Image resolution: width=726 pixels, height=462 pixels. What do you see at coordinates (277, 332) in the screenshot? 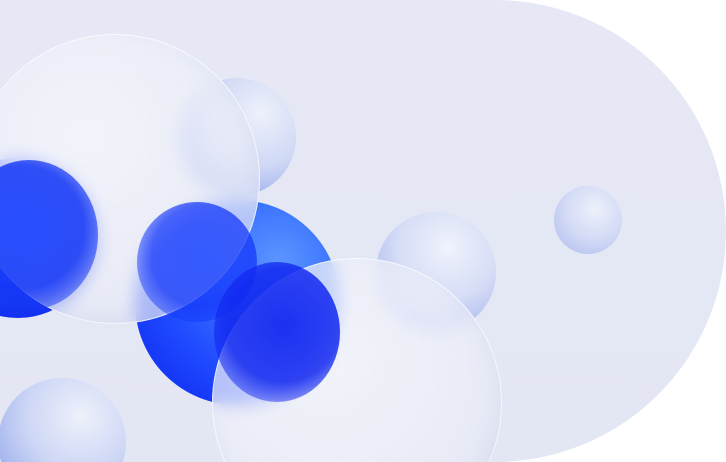
I see `blue-sphere-through-bottom-glass` at bounding box center [277, 332].